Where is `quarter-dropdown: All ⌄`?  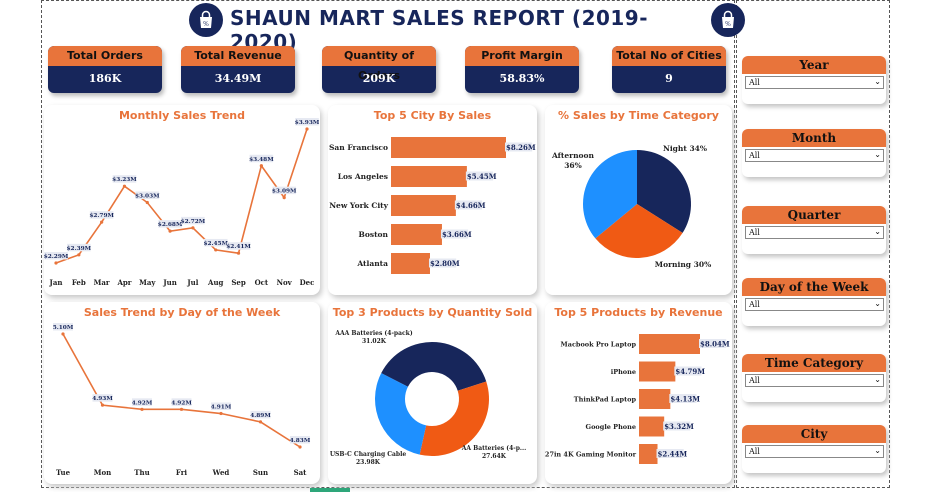 quarter-dropdown: All ⌄ is located at coordinates (814, 232).